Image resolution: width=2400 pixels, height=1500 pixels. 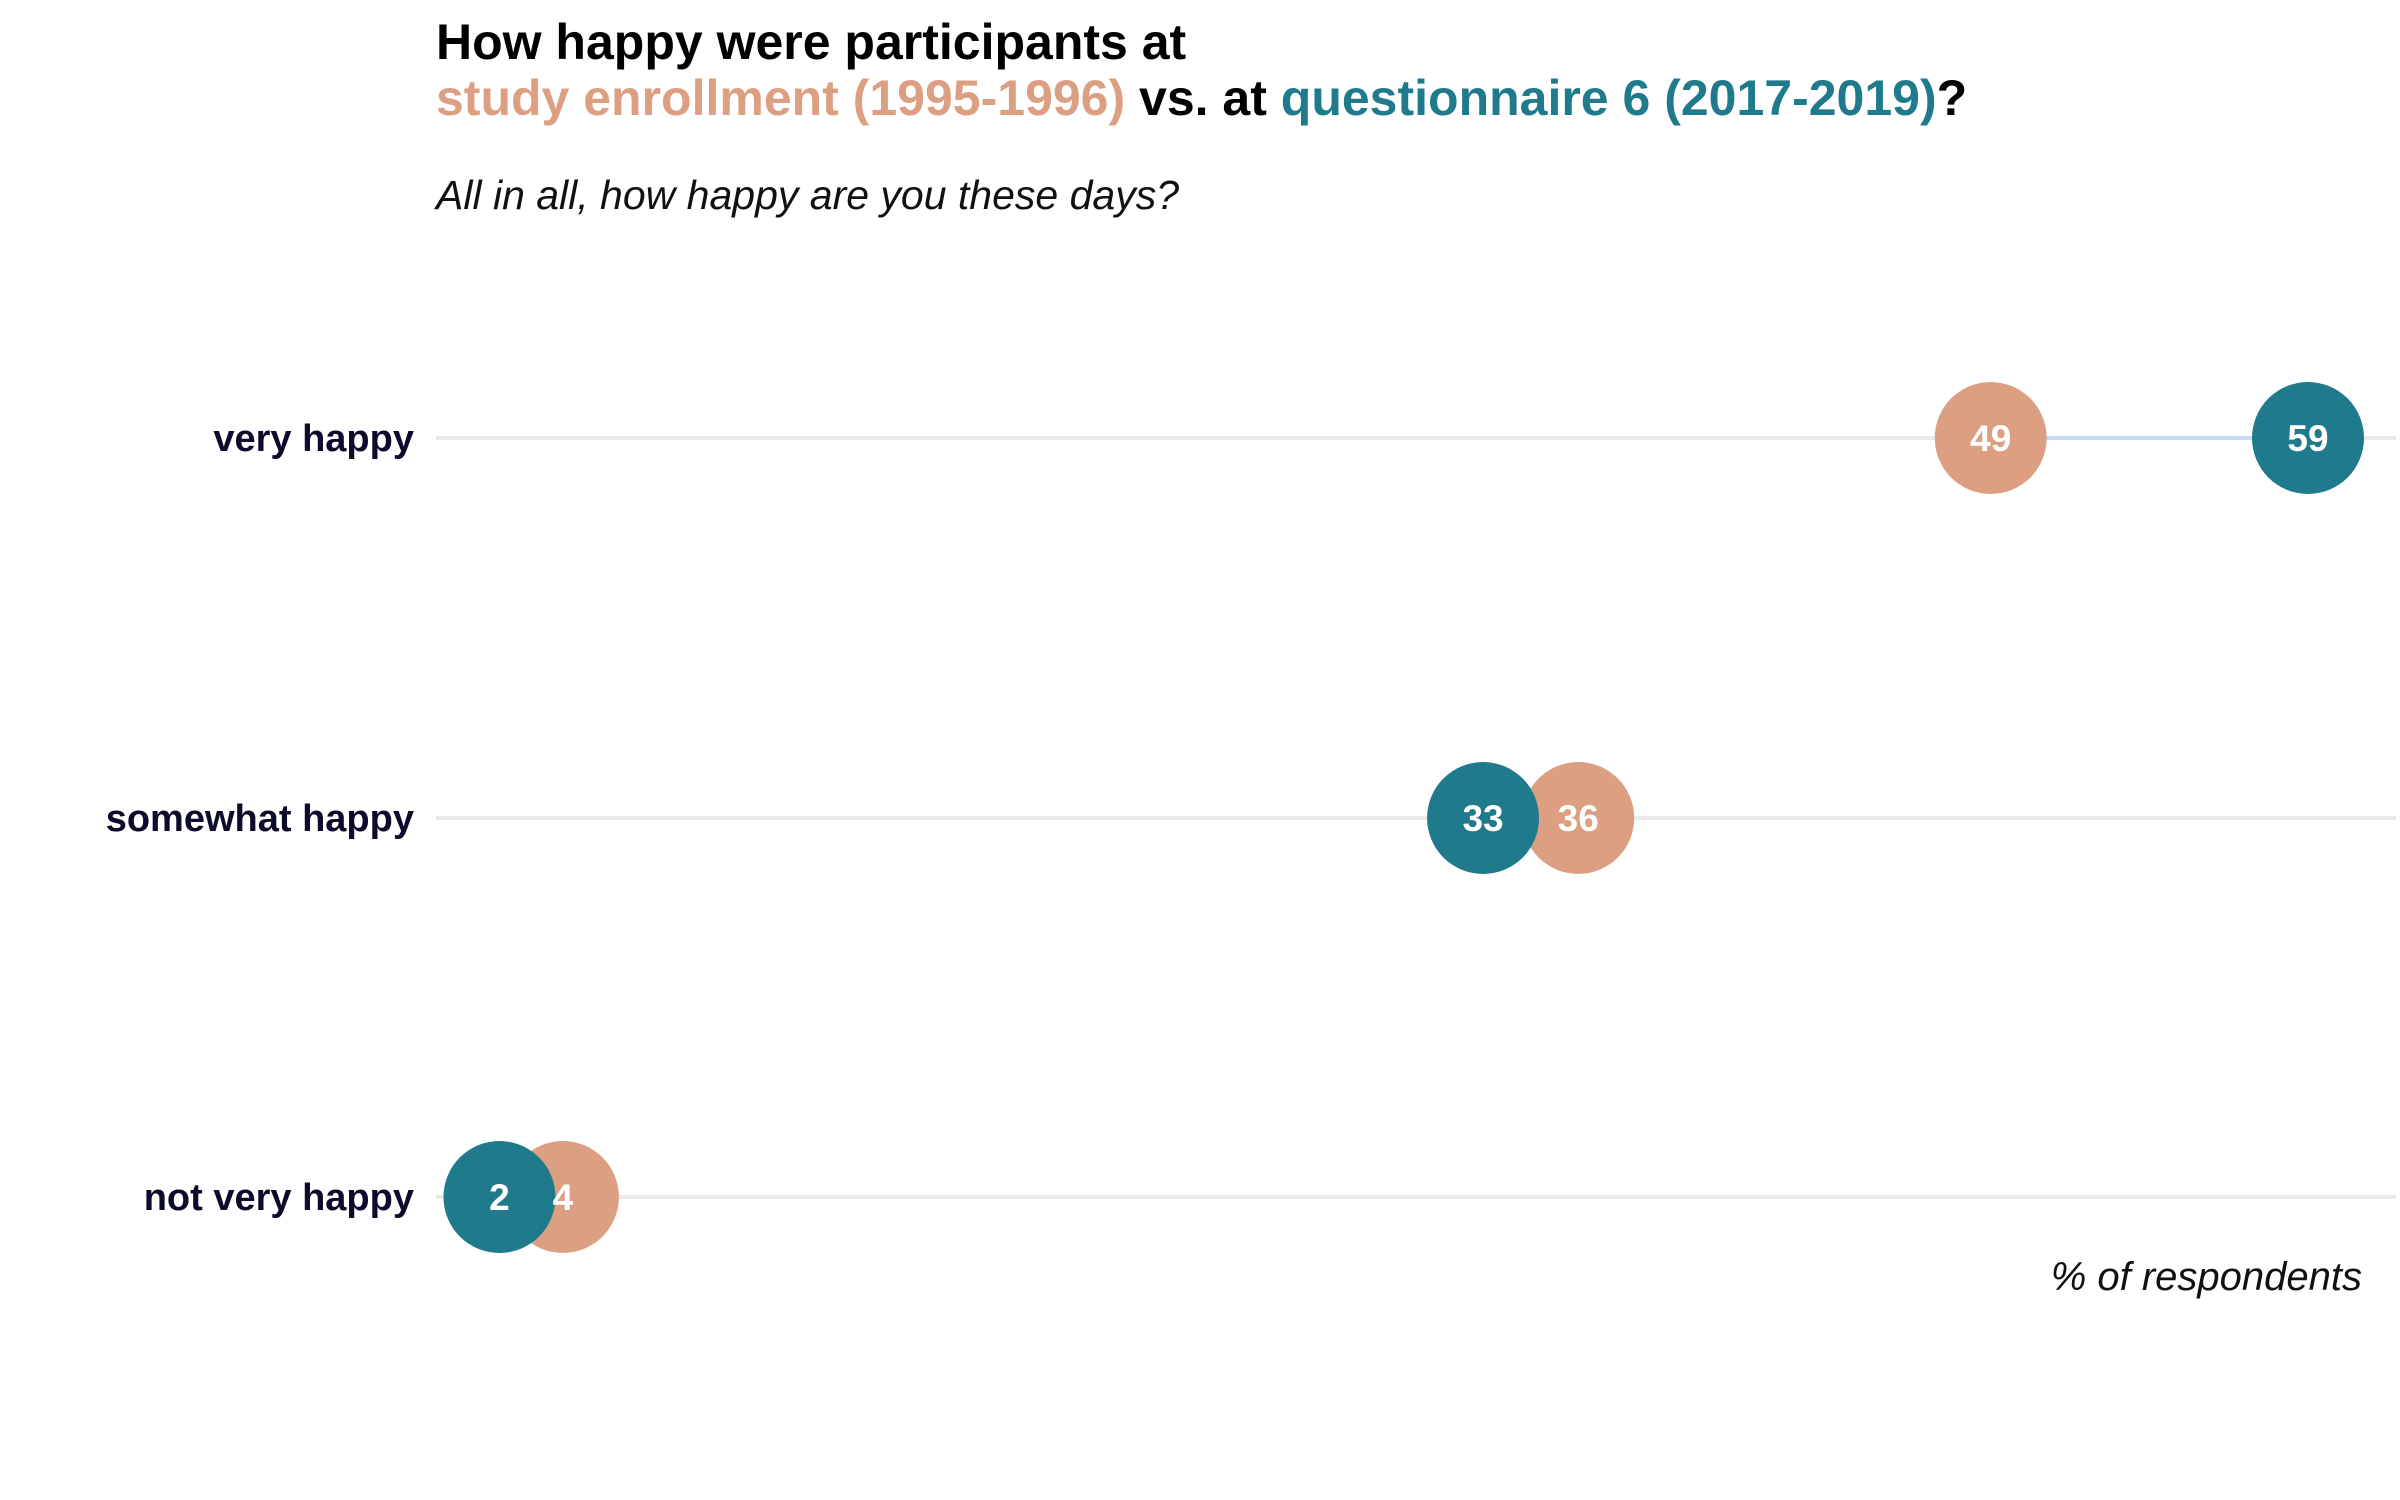 What do you see at coordinates (563, 1197) in the screenshot?
I see `value-label-enrollment-not-very-happy: 4` at bounding box center [563, 1197].